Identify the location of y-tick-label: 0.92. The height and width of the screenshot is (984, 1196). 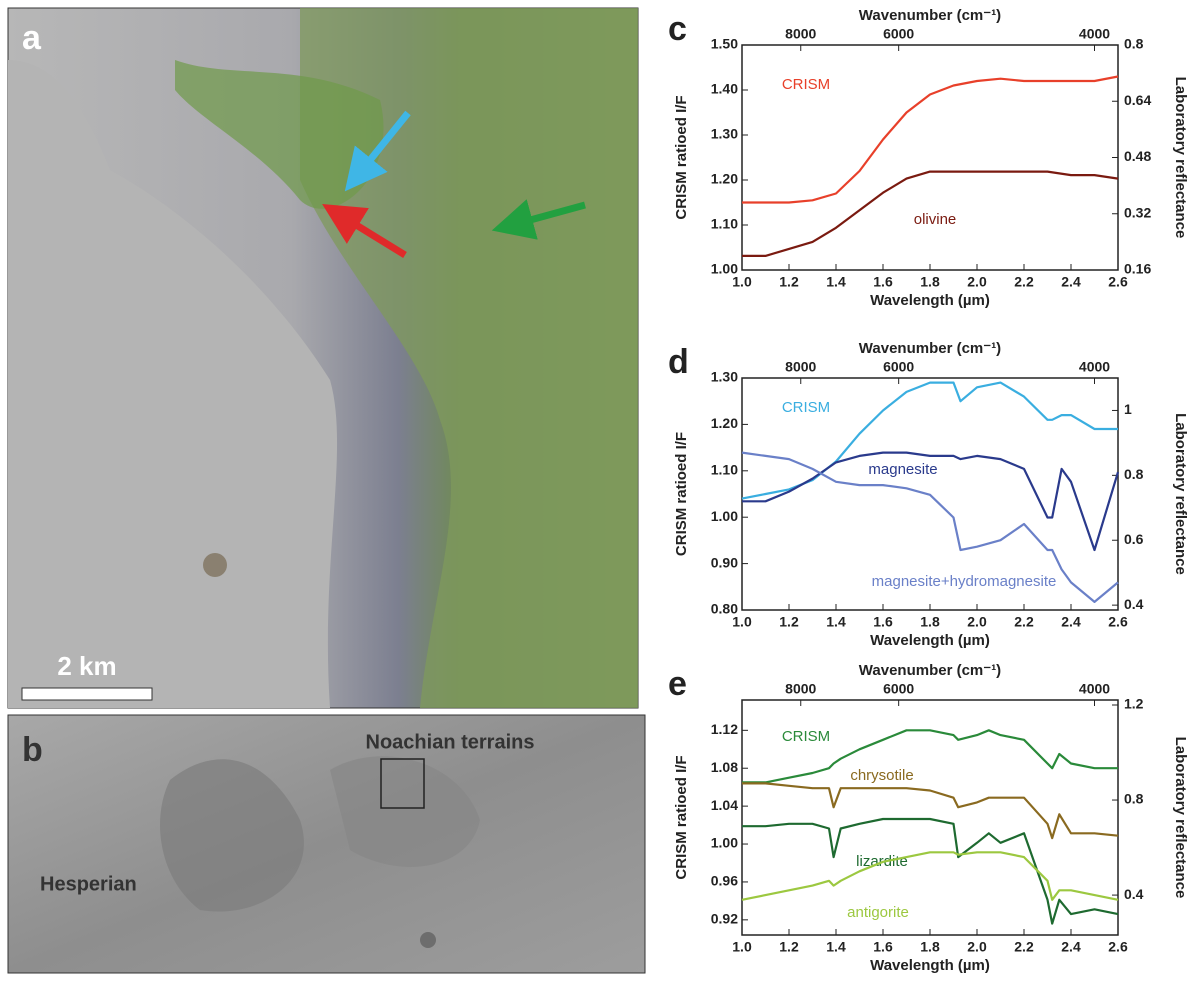
(724, 919).